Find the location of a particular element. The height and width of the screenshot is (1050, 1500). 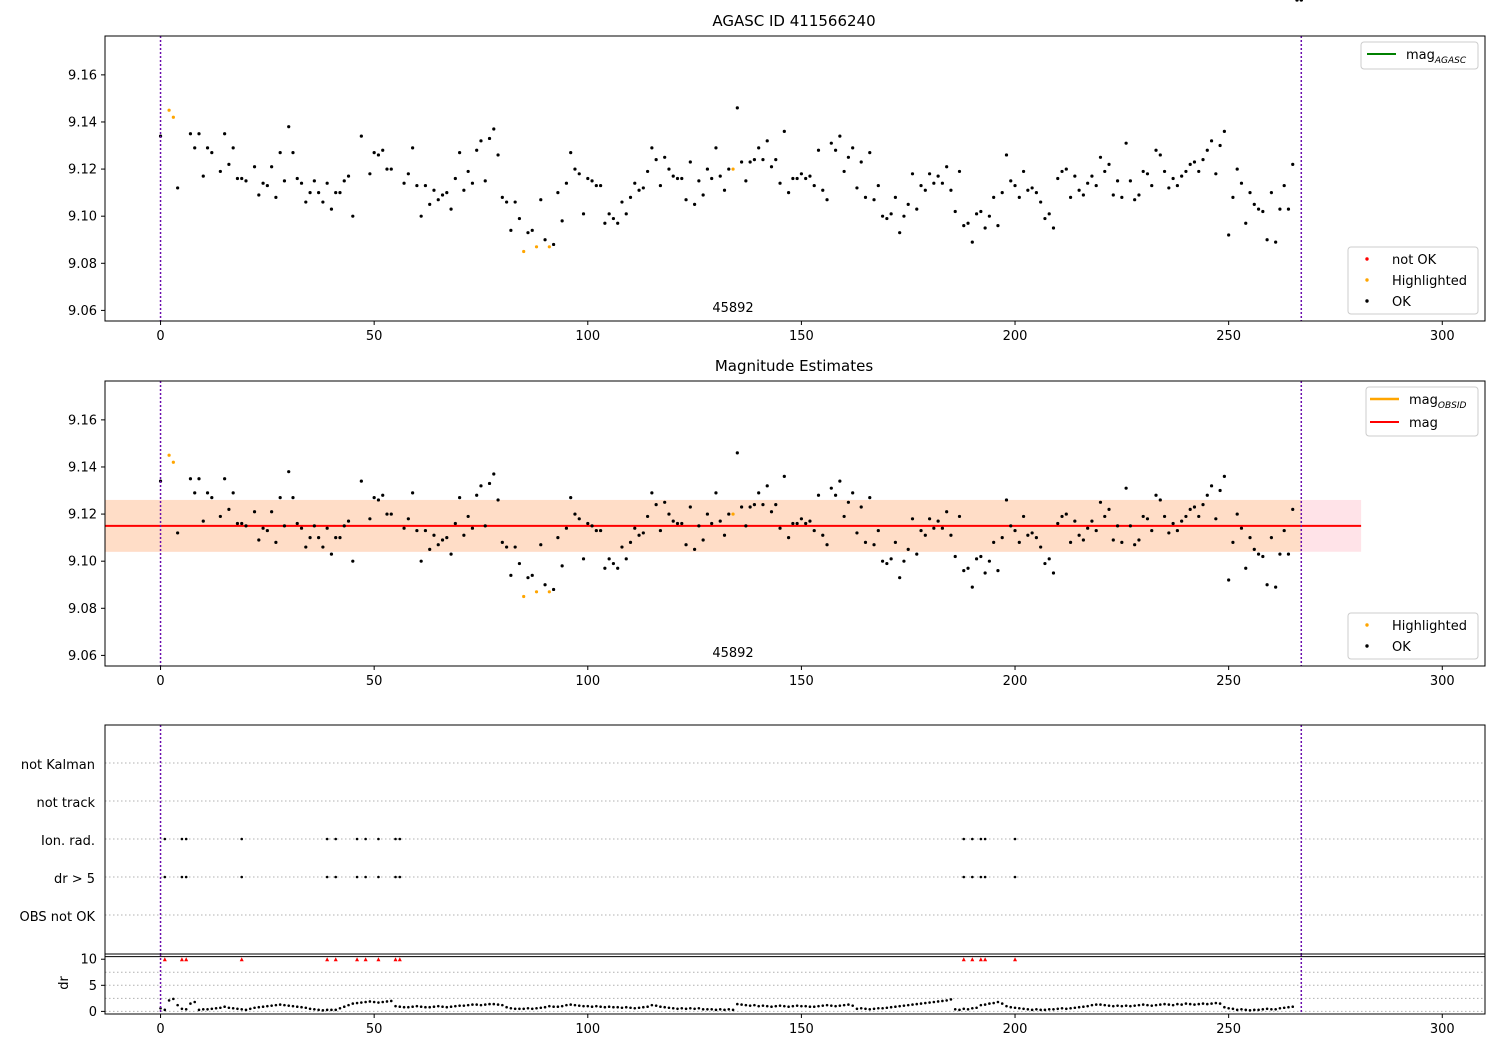

panel3-category-not-kalman: not Kalman is located at coordinates (58, 765).